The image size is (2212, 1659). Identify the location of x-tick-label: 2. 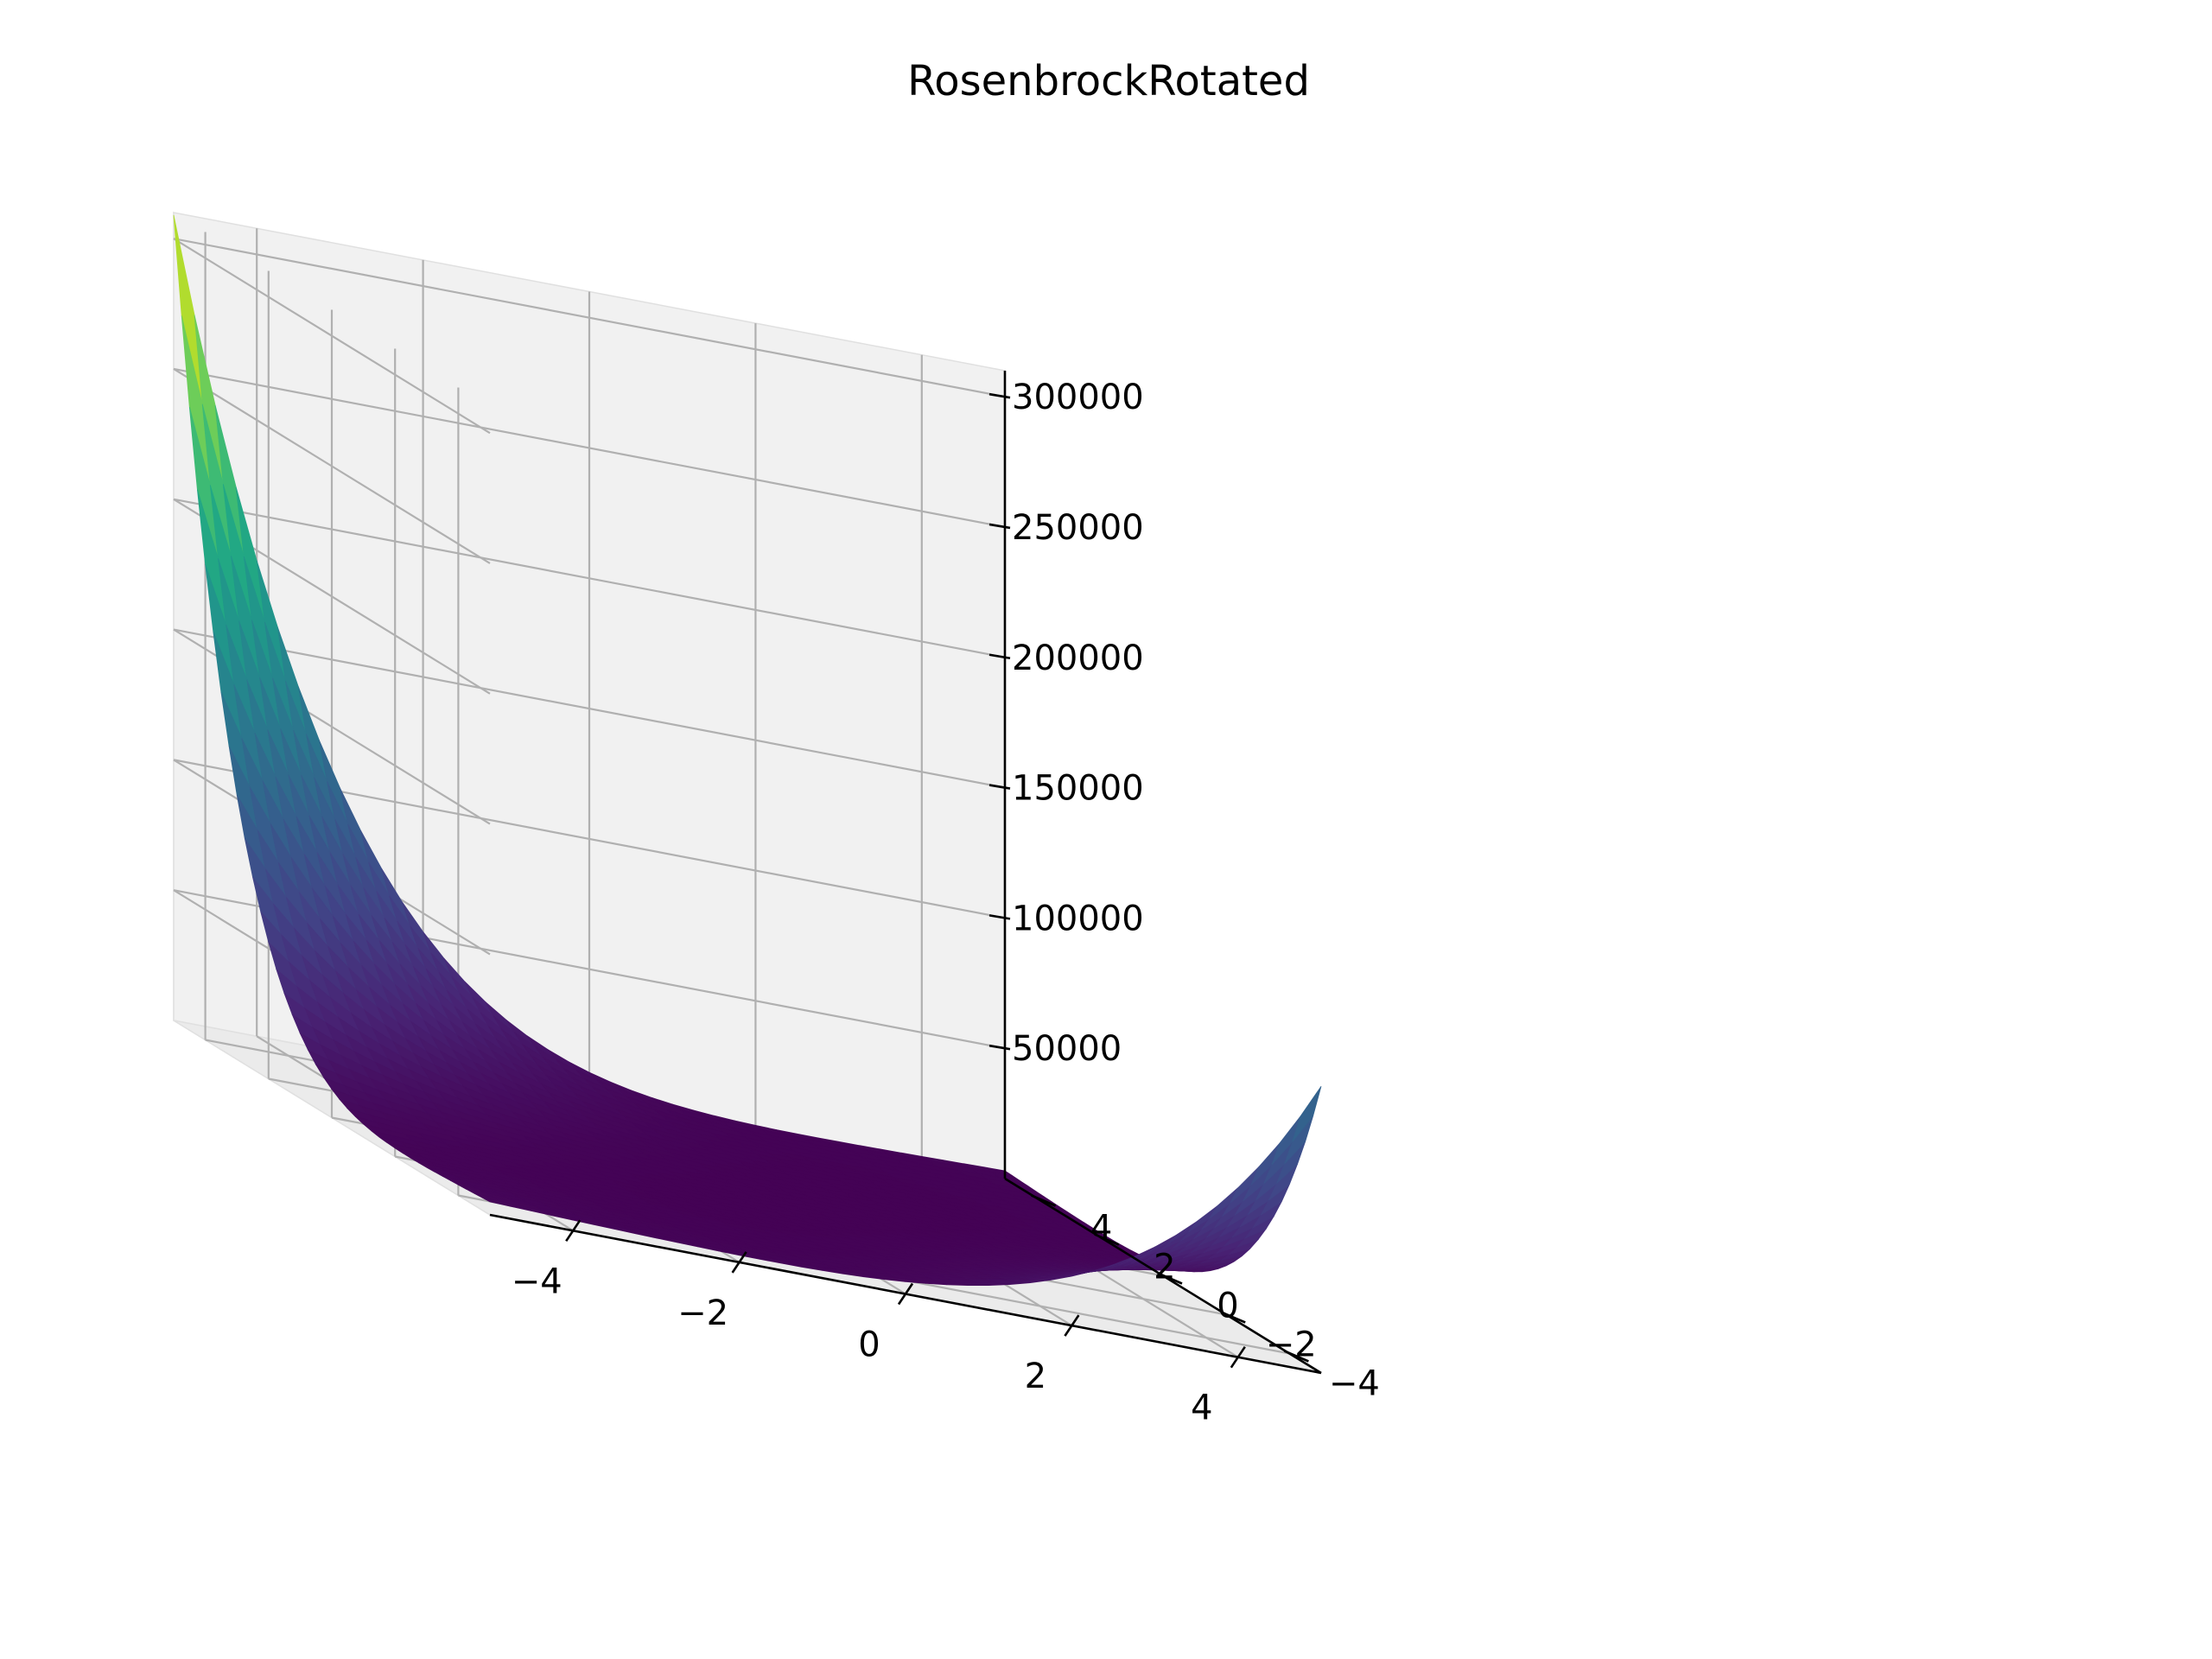
(1035, 1376).